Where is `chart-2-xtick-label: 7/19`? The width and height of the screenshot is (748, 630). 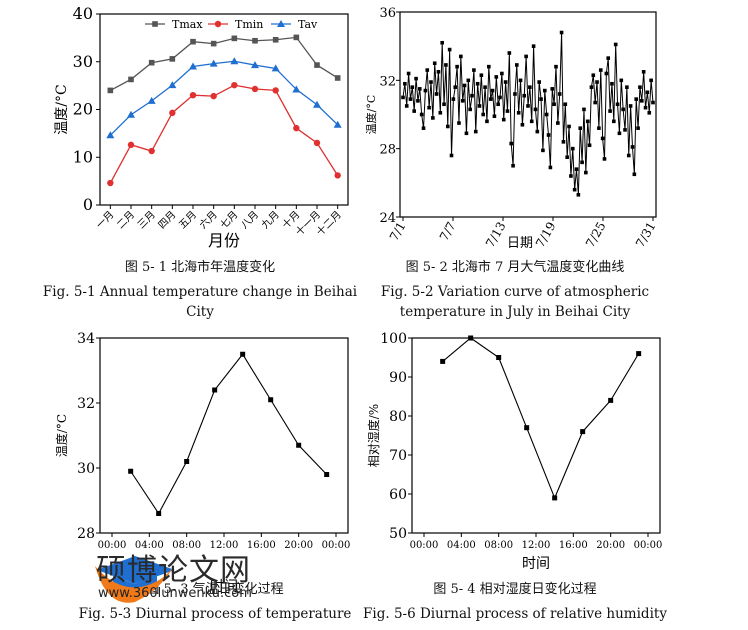 chart-2-xtick-label: 7/19 is located at coordinates (546, 235).